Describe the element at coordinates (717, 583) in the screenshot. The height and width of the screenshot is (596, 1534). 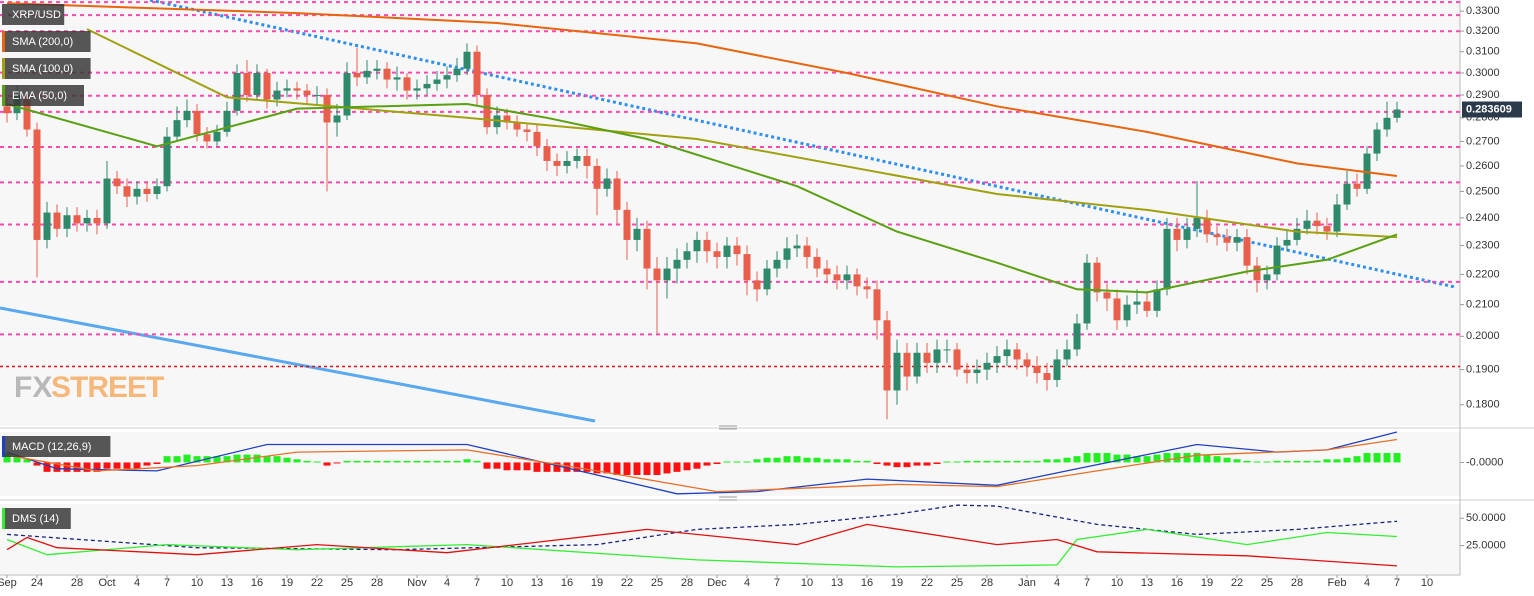
I see `x-tick-label: Dec` at that location.